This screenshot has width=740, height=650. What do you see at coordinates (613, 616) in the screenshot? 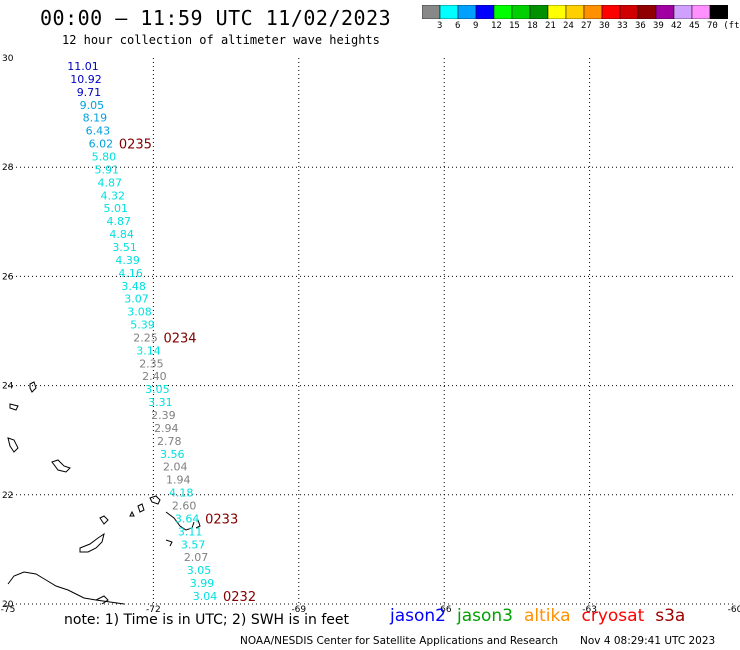
I see `satellite-name: cryosat` at bounding box center [613, 616].